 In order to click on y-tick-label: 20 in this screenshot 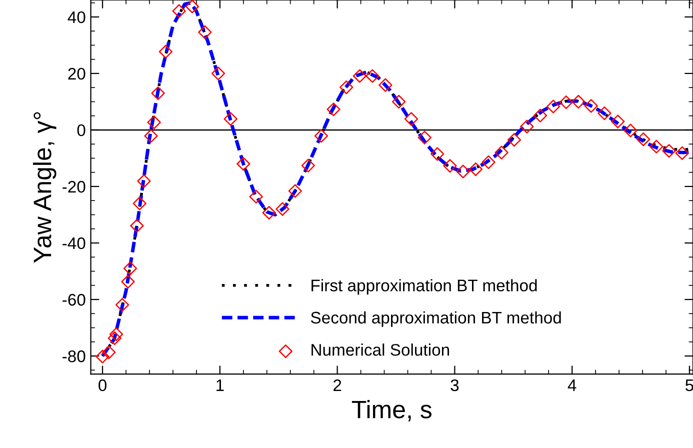, I will do `click(77, 74)`.